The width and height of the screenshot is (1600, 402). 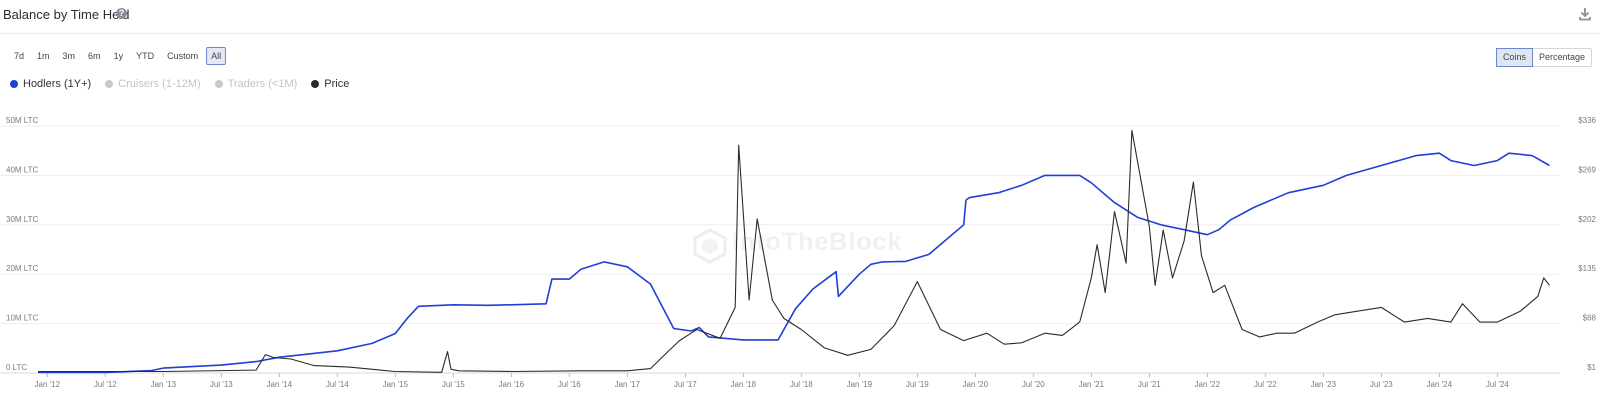 I want to click on legend-label: Hodlers (1Y+), so click(x=57, y=84).